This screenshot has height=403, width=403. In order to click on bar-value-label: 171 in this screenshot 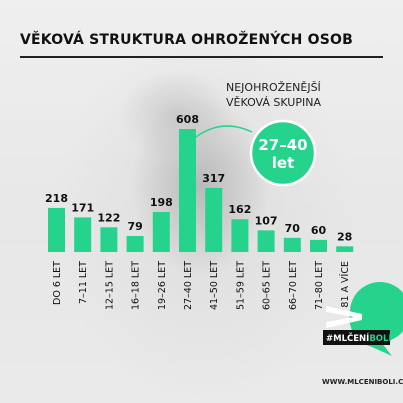, I will do `click(82, 207)`.